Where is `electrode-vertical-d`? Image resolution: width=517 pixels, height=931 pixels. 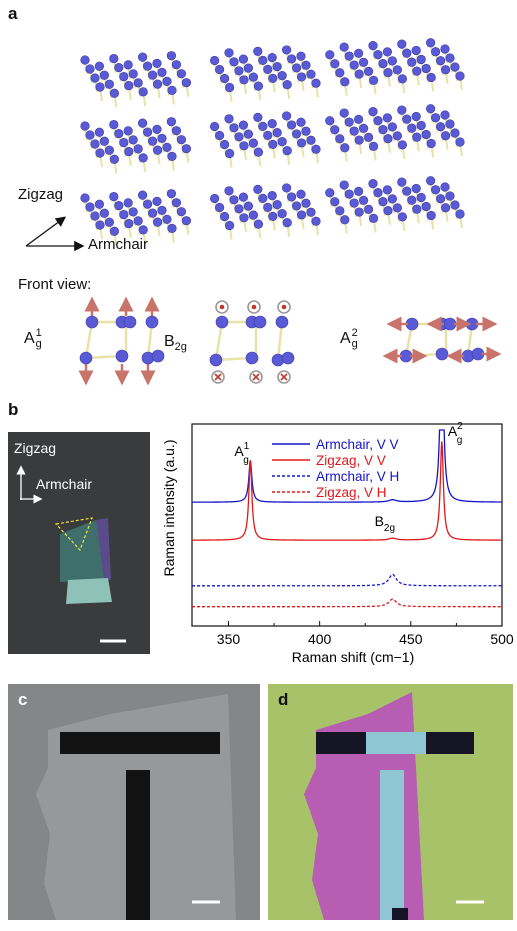 electrode-vertical-d is located at coordinates (392, 845).